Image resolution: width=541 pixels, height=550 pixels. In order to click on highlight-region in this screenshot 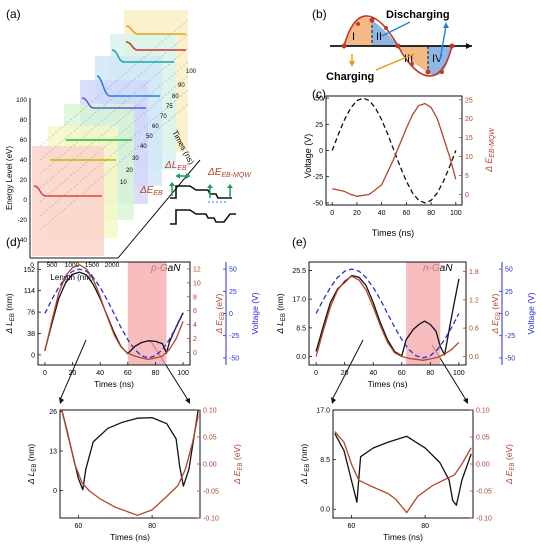, I will do `click(147, 313)`.